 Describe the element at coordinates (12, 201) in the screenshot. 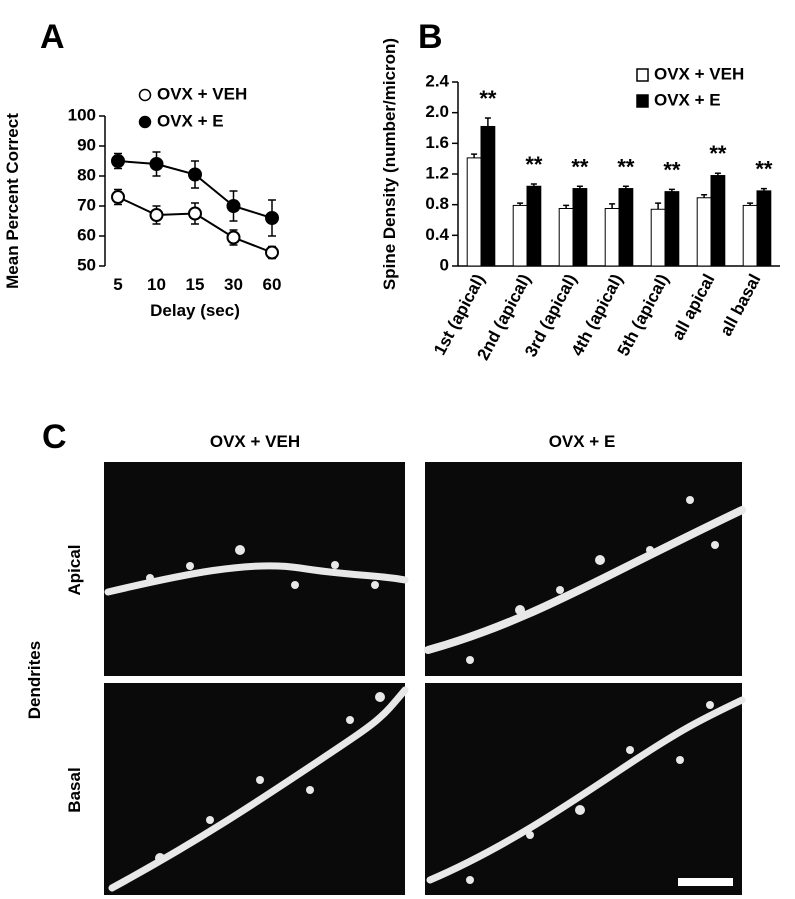

I see `y-axis-label: Mean Percent Correct` at that location.